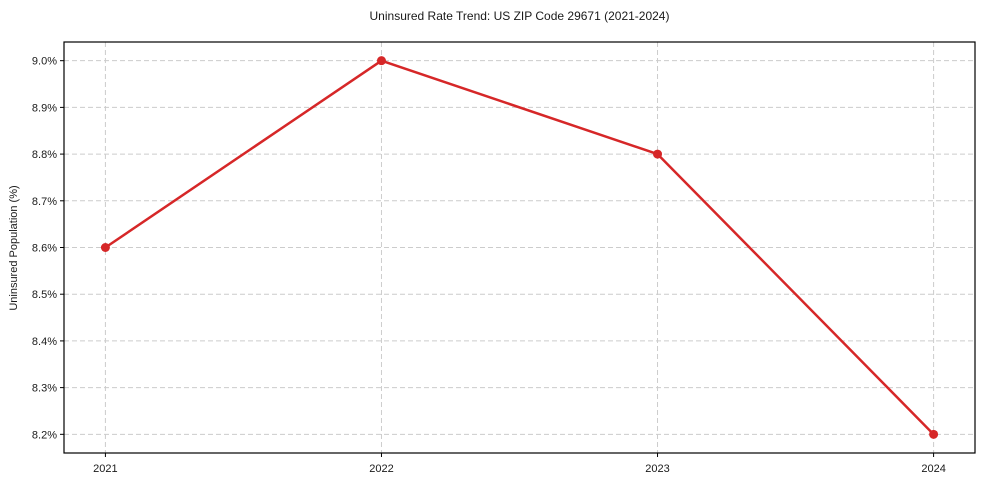 This screenshot has width=989, height=490. Describe the element at coordinates (44, 342) in the screenshot. I see `y-tick-label: 8.4%` at that location.